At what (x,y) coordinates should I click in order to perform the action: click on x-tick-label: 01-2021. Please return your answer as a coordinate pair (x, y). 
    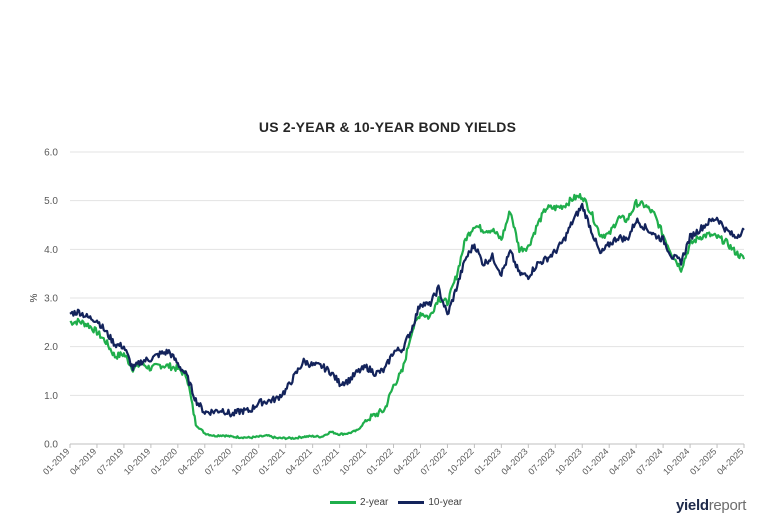
    Looking at the image, I should click on (272, 461).